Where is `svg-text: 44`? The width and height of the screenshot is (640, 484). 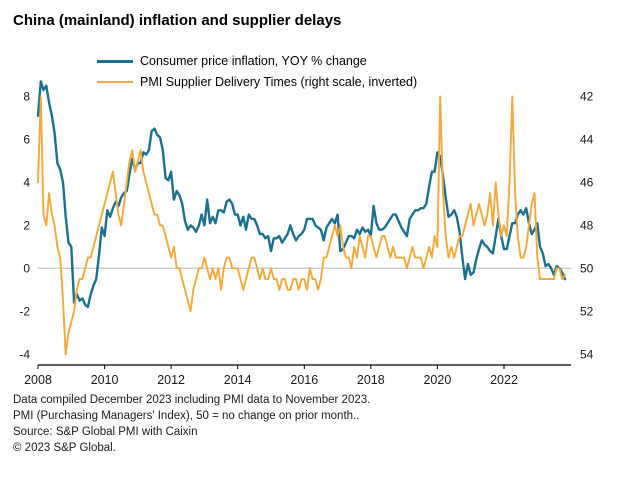
svg-text: 44 is located at coordinates (587, 139).